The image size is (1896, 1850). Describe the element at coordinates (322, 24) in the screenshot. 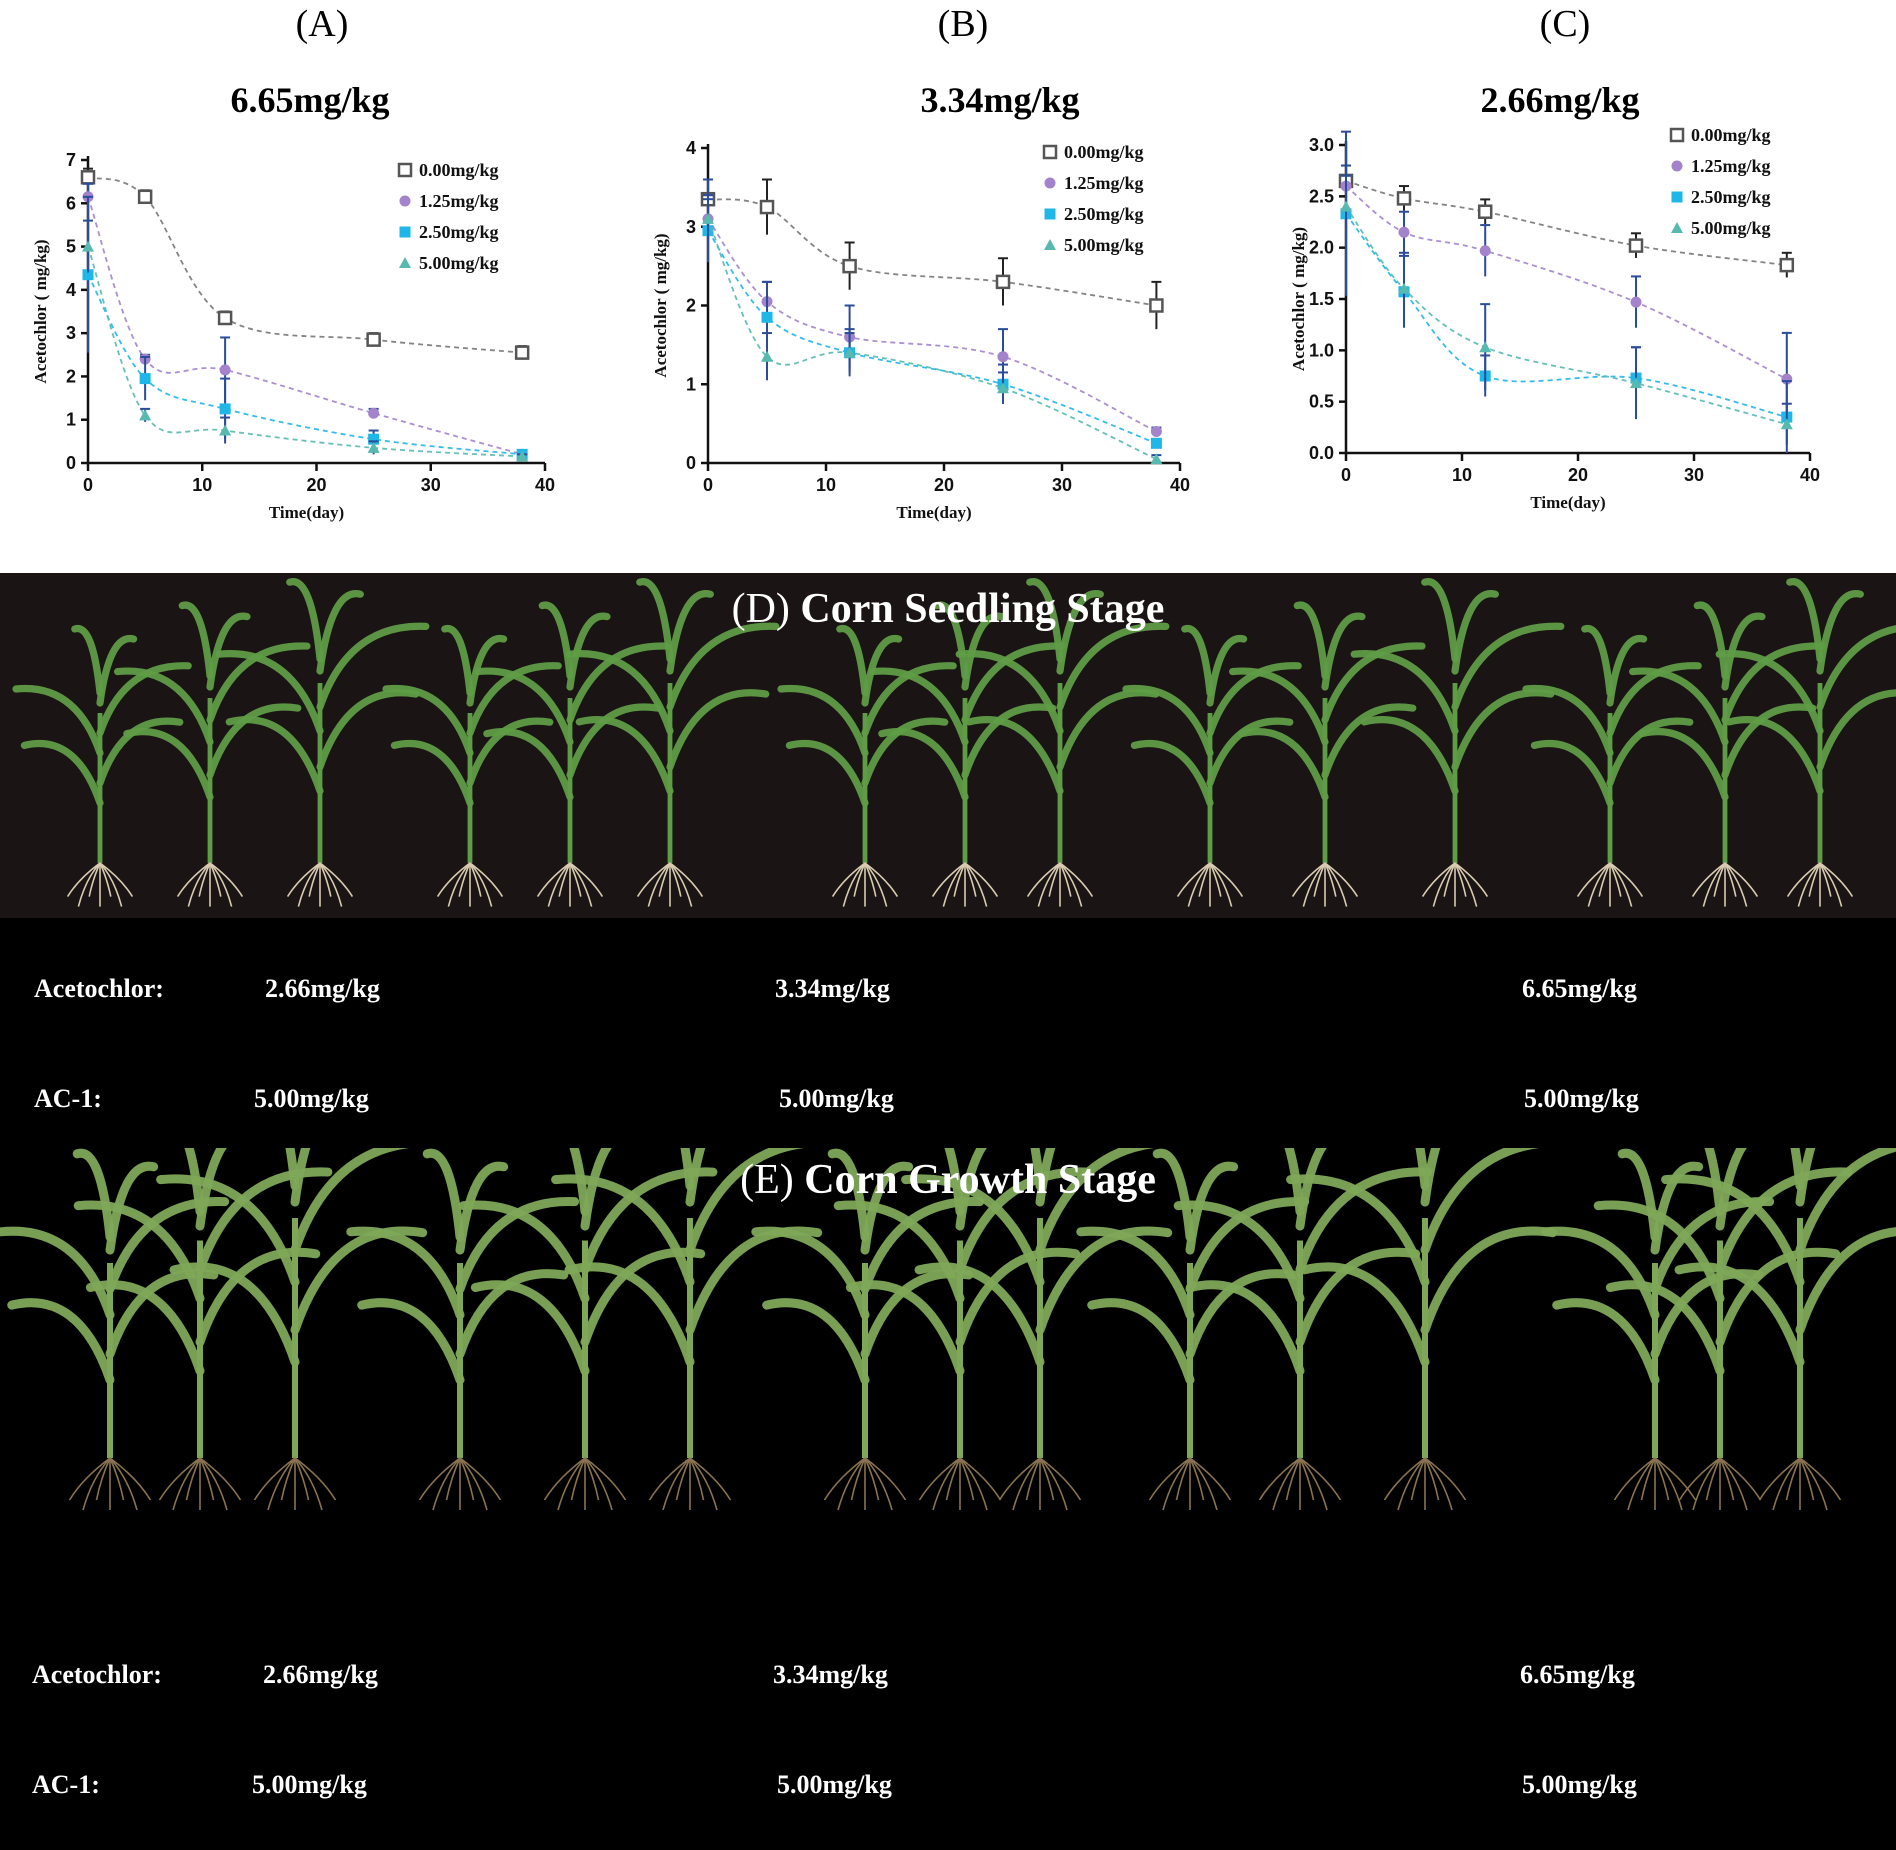

I see `panel-label-a: (A)` at that location.